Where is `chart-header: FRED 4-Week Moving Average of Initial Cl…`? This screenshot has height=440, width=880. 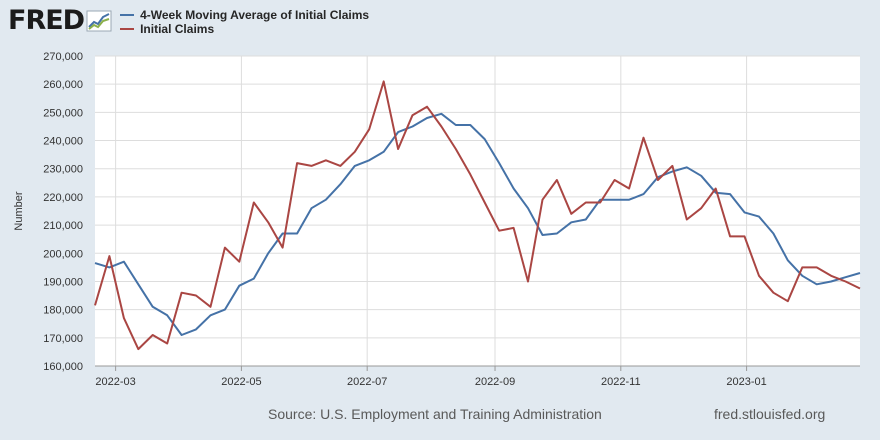 chart-header: FRED 4-Week Moving Average of Initial Cl… is located at coordinates (188, 23).